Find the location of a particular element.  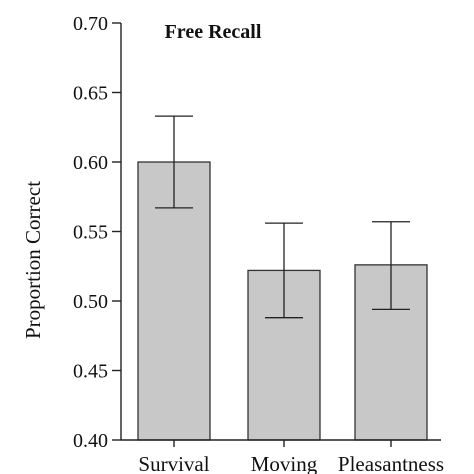

y-tick-label: 0.40 is located at coordinates (90, 441).